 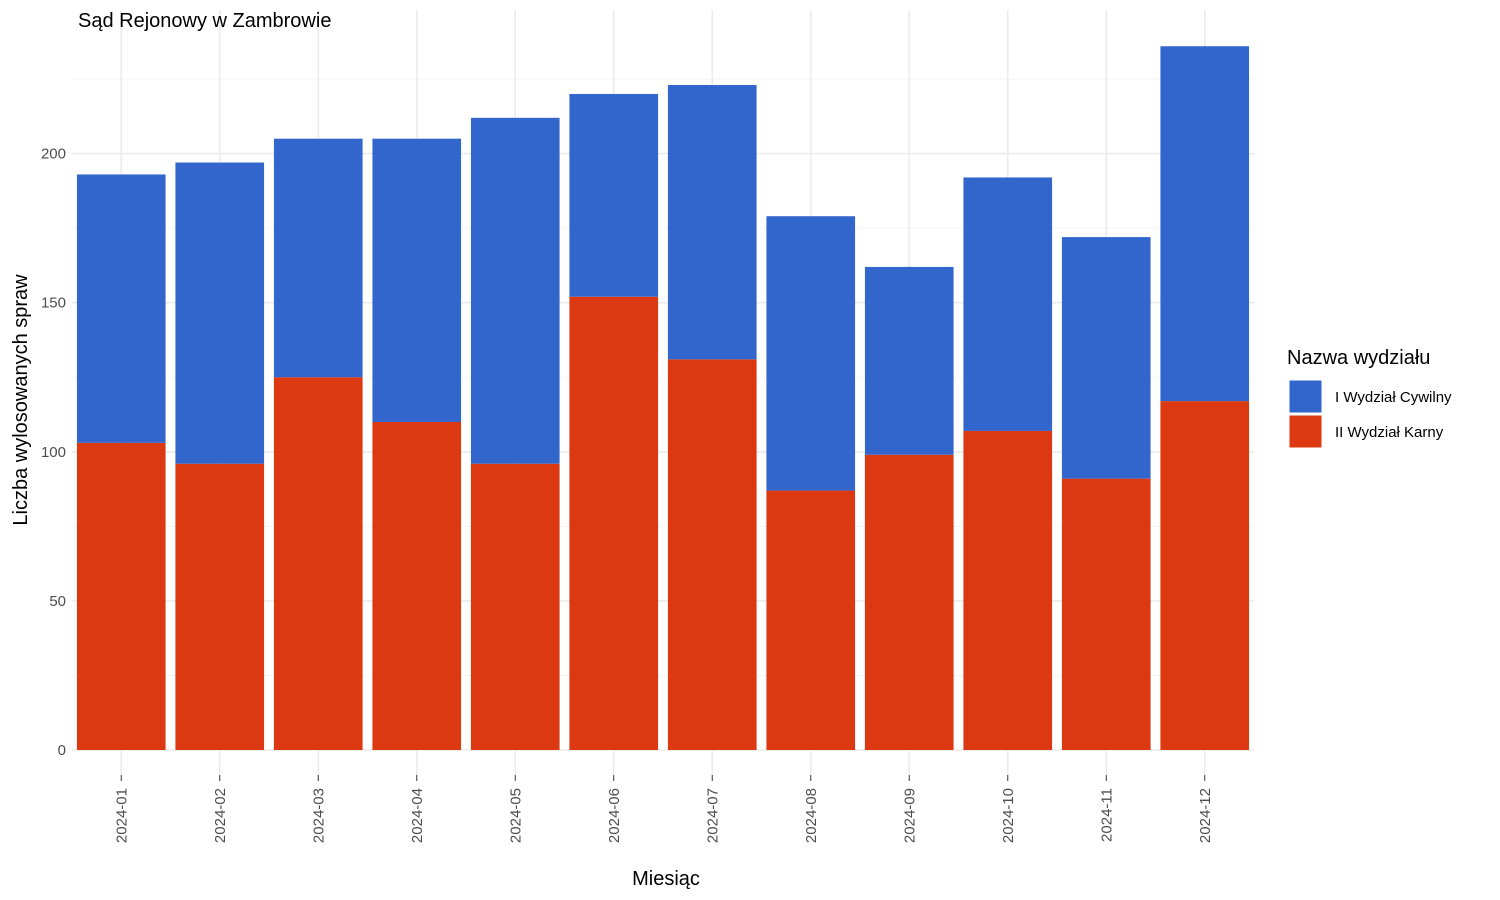 I want to click on x-tick-label: 2024-02, so click(x=220, y=815).